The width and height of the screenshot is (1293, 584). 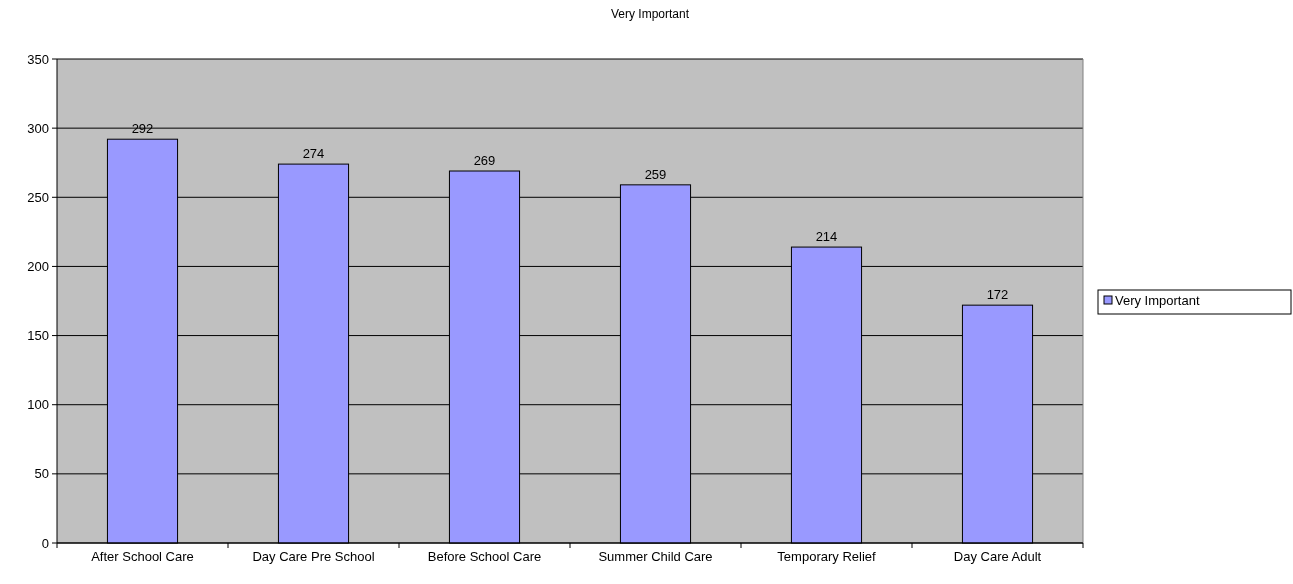 What do you see at coordinates (997, 556) in the screenshot?
I see `x-tick-label: Day Care Adult` at bounding box center [997, 556].